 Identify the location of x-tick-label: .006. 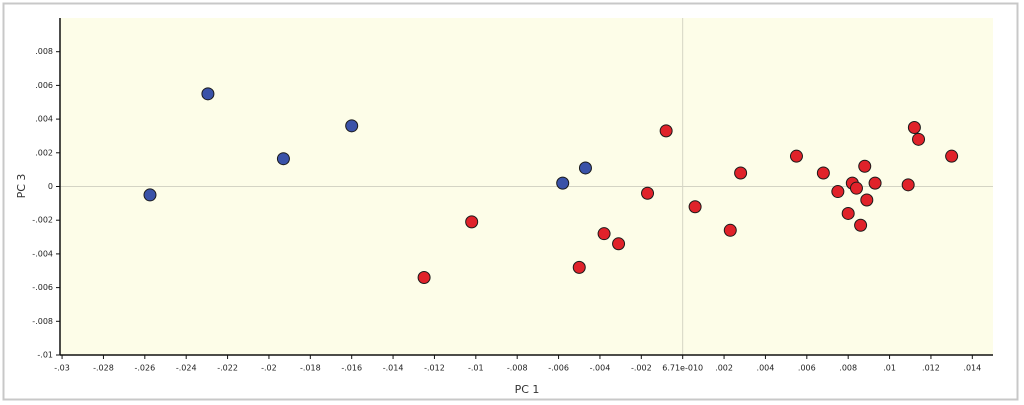
(807, 368).